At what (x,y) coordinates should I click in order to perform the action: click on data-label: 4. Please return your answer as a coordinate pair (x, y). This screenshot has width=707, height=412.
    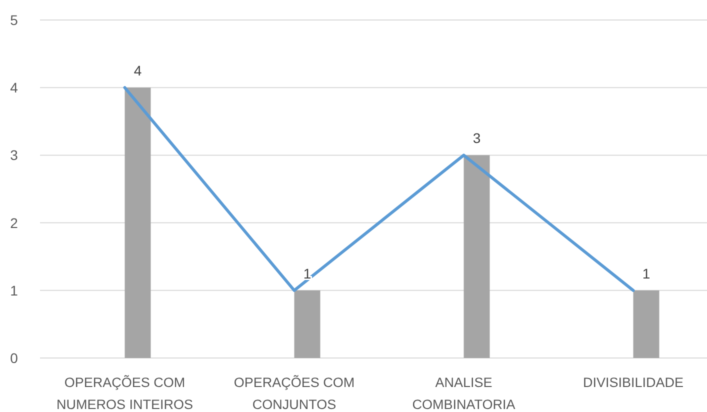
    Looking at the image, I should click on (138, 70).